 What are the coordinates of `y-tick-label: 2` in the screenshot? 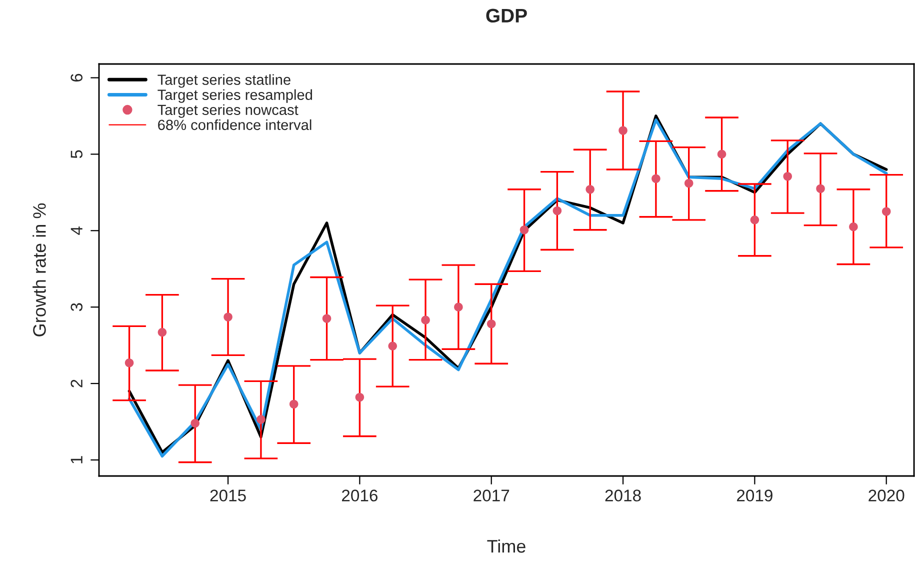 It's located at (76, 384).